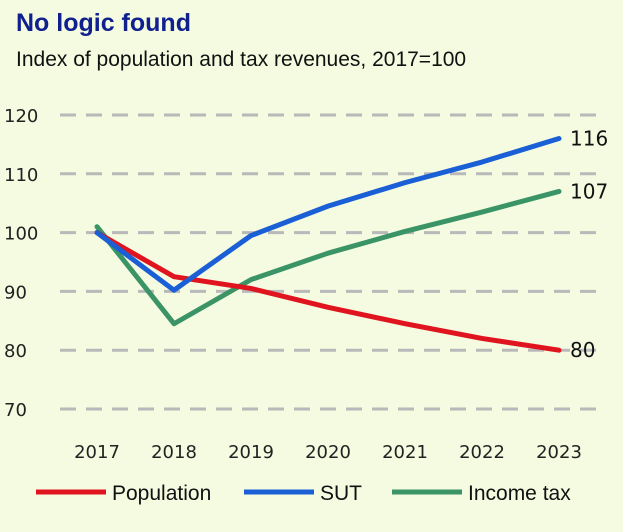 The image size is (623, 532). Describe the element at coordinates (21, 175) in the screenshot. I see `y-tick-label: 110` at that location.